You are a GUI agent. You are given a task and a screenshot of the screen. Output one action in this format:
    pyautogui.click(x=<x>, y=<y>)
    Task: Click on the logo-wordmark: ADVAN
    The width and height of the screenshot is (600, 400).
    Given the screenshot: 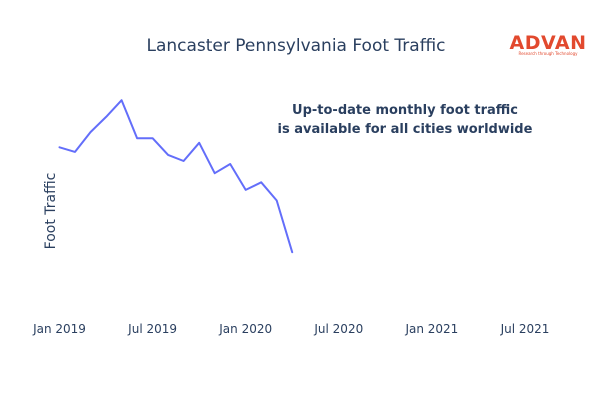 What is the action you would take?
    pyautogui.click(x=548, y=43)
    